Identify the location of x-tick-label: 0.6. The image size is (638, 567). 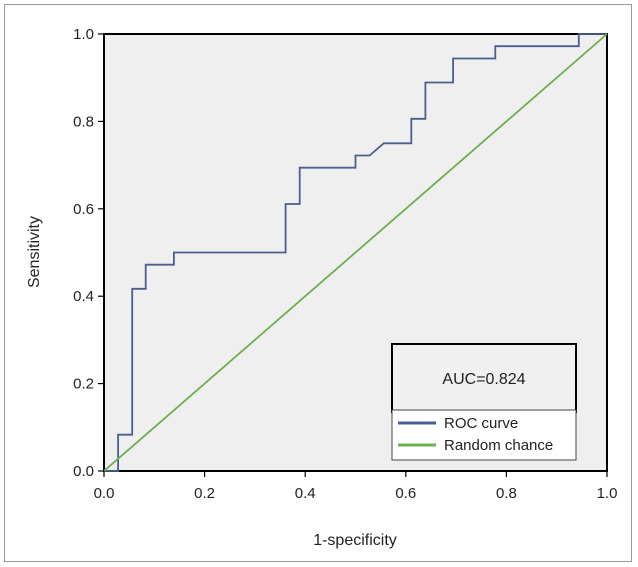
(405, 493).